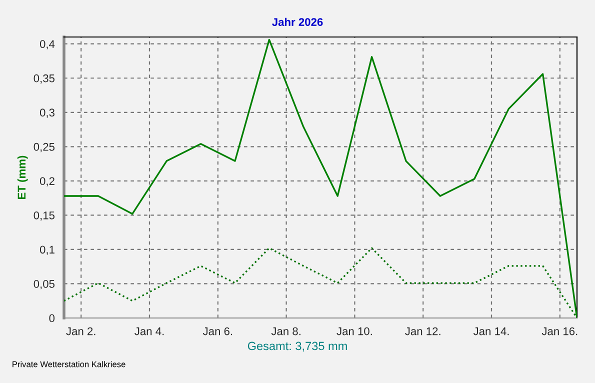 The width and height of the screenshot is (595, 383). I want to click on x-tick-label: Jan 6., so click(217, 331).